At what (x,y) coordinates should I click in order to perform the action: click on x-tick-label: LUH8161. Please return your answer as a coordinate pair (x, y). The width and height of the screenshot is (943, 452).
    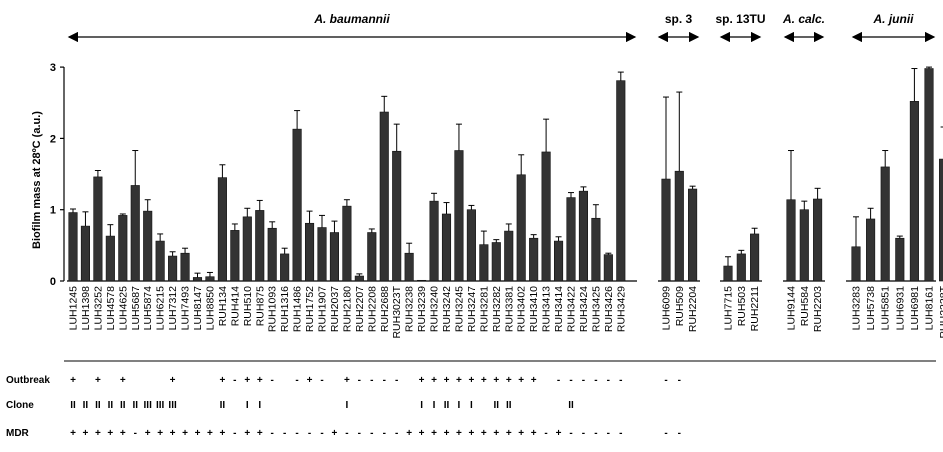
    Looking at the image, I should click on (930, 308).